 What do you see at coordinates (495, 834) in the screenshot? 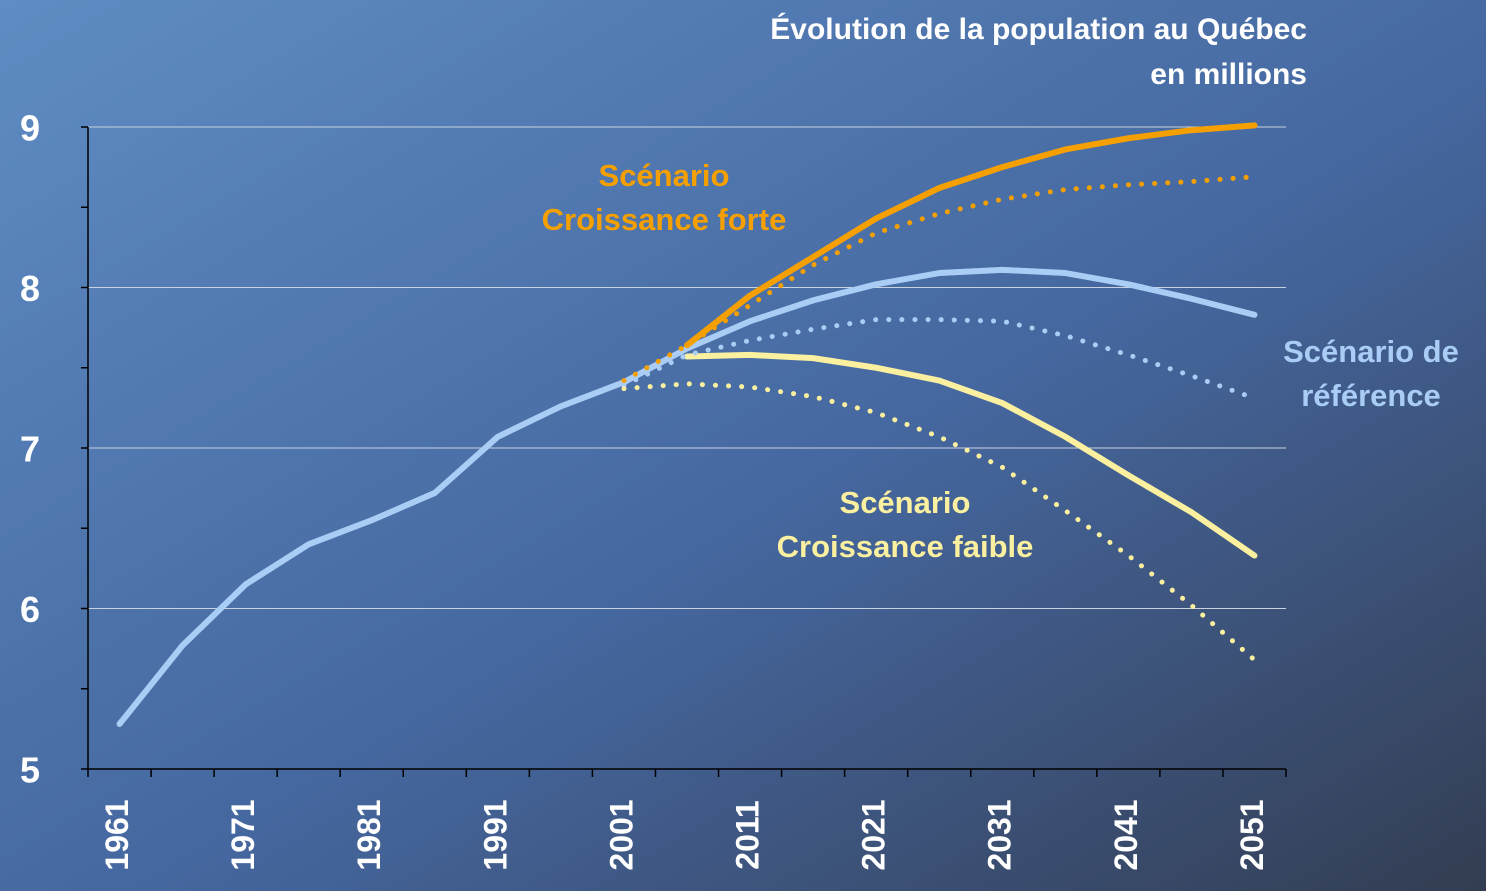
I see `x-tick-label: 1991` at bounding box center [495, 834].